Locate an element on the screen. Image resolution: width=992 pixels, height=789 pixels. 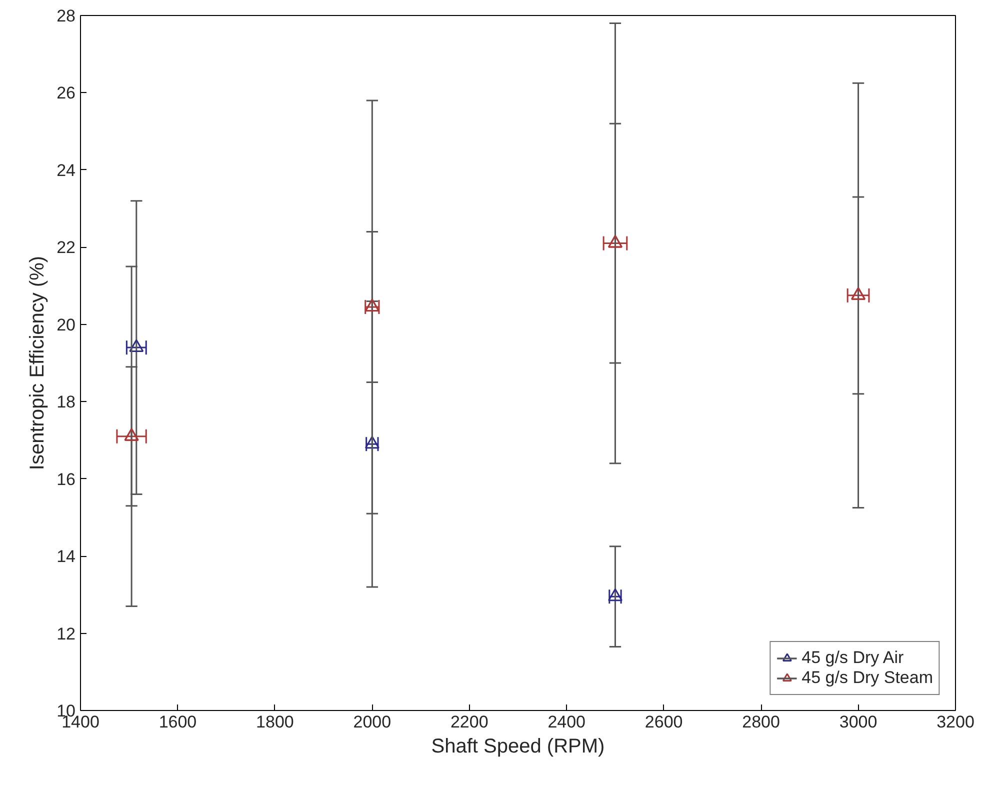
y-tick-label: 20 is located at coordinates (66, 324).